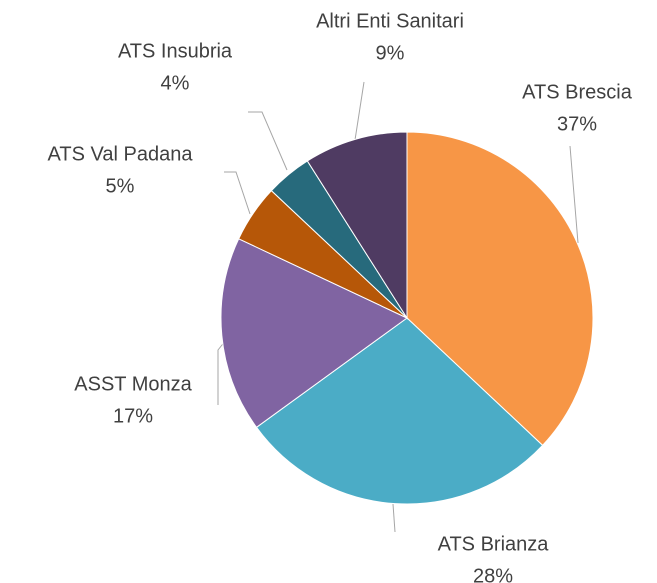 The height and width of the screenshot is (583, 657). Describe the element at coordinates (120, 186) in the screenshot. I see `slice-value-label: 5%` at that location.